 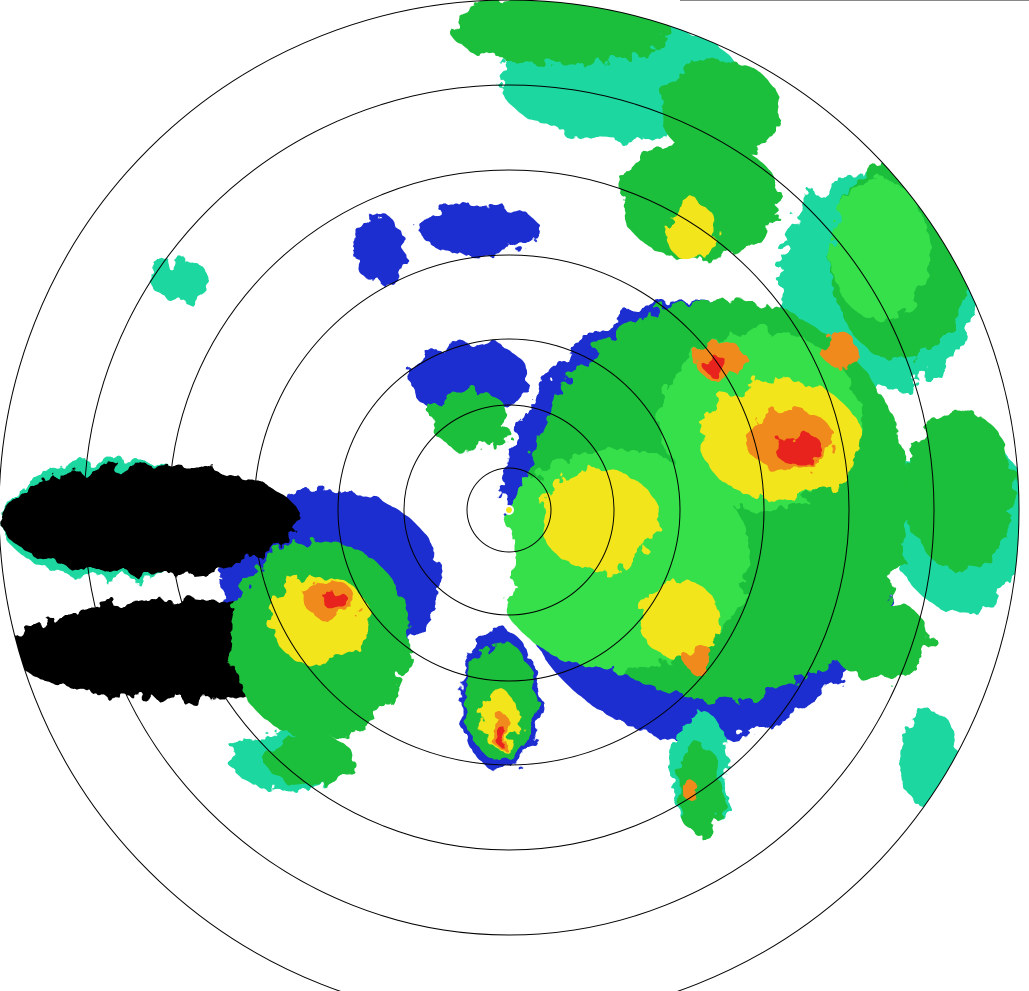 I want to click on radar-site-marker, so click(x=509, y=510).